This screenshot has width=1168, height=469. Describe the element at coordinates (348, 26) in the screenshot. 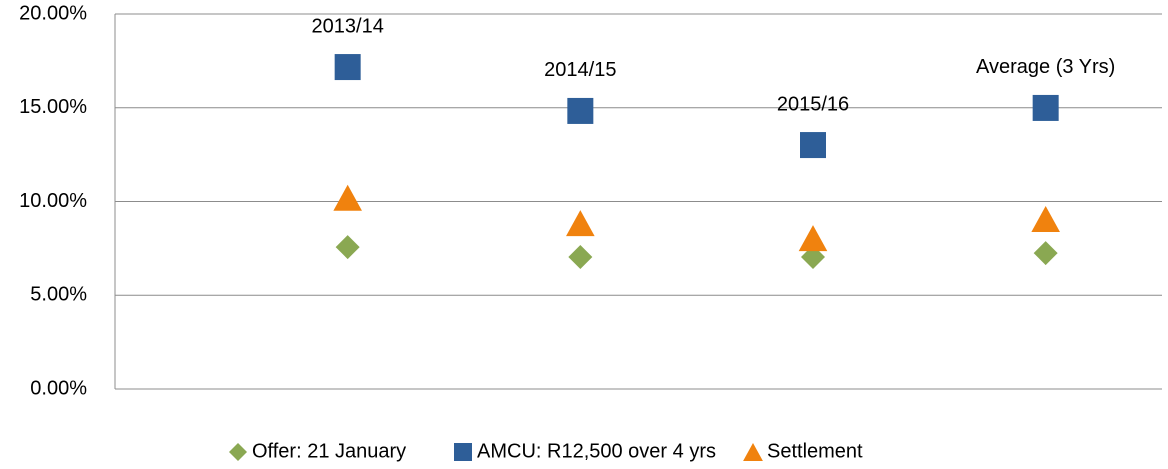

I see `category-label: 2013/14` at that location.